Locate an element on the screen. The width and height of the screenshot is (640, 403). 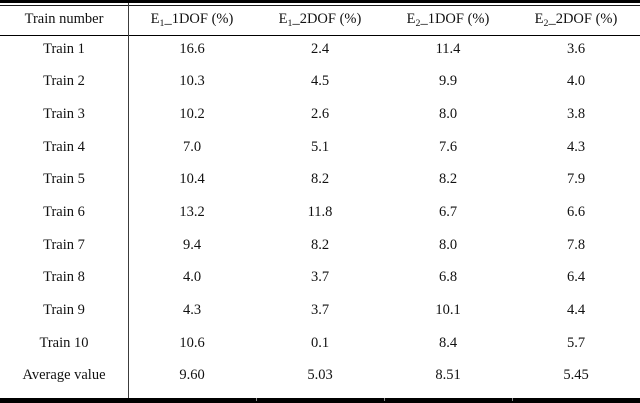
header-cell-e1-1dof: E1_1DOF (%) is located at coordinates (192, 20).